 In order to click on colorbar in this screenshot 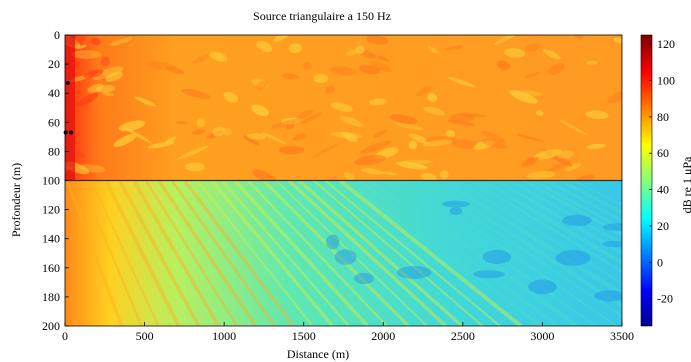, I will do `click(646, 180)`.